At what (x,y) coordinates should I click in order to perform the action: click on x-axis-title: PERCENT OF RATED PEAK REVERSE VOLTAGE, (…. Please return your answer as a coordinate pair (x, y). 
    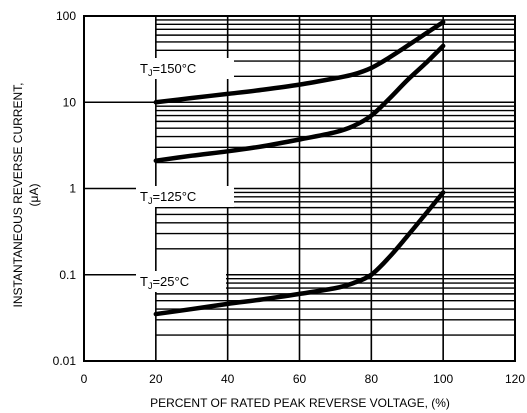
    Looking at the image, I should click on (300, 403).